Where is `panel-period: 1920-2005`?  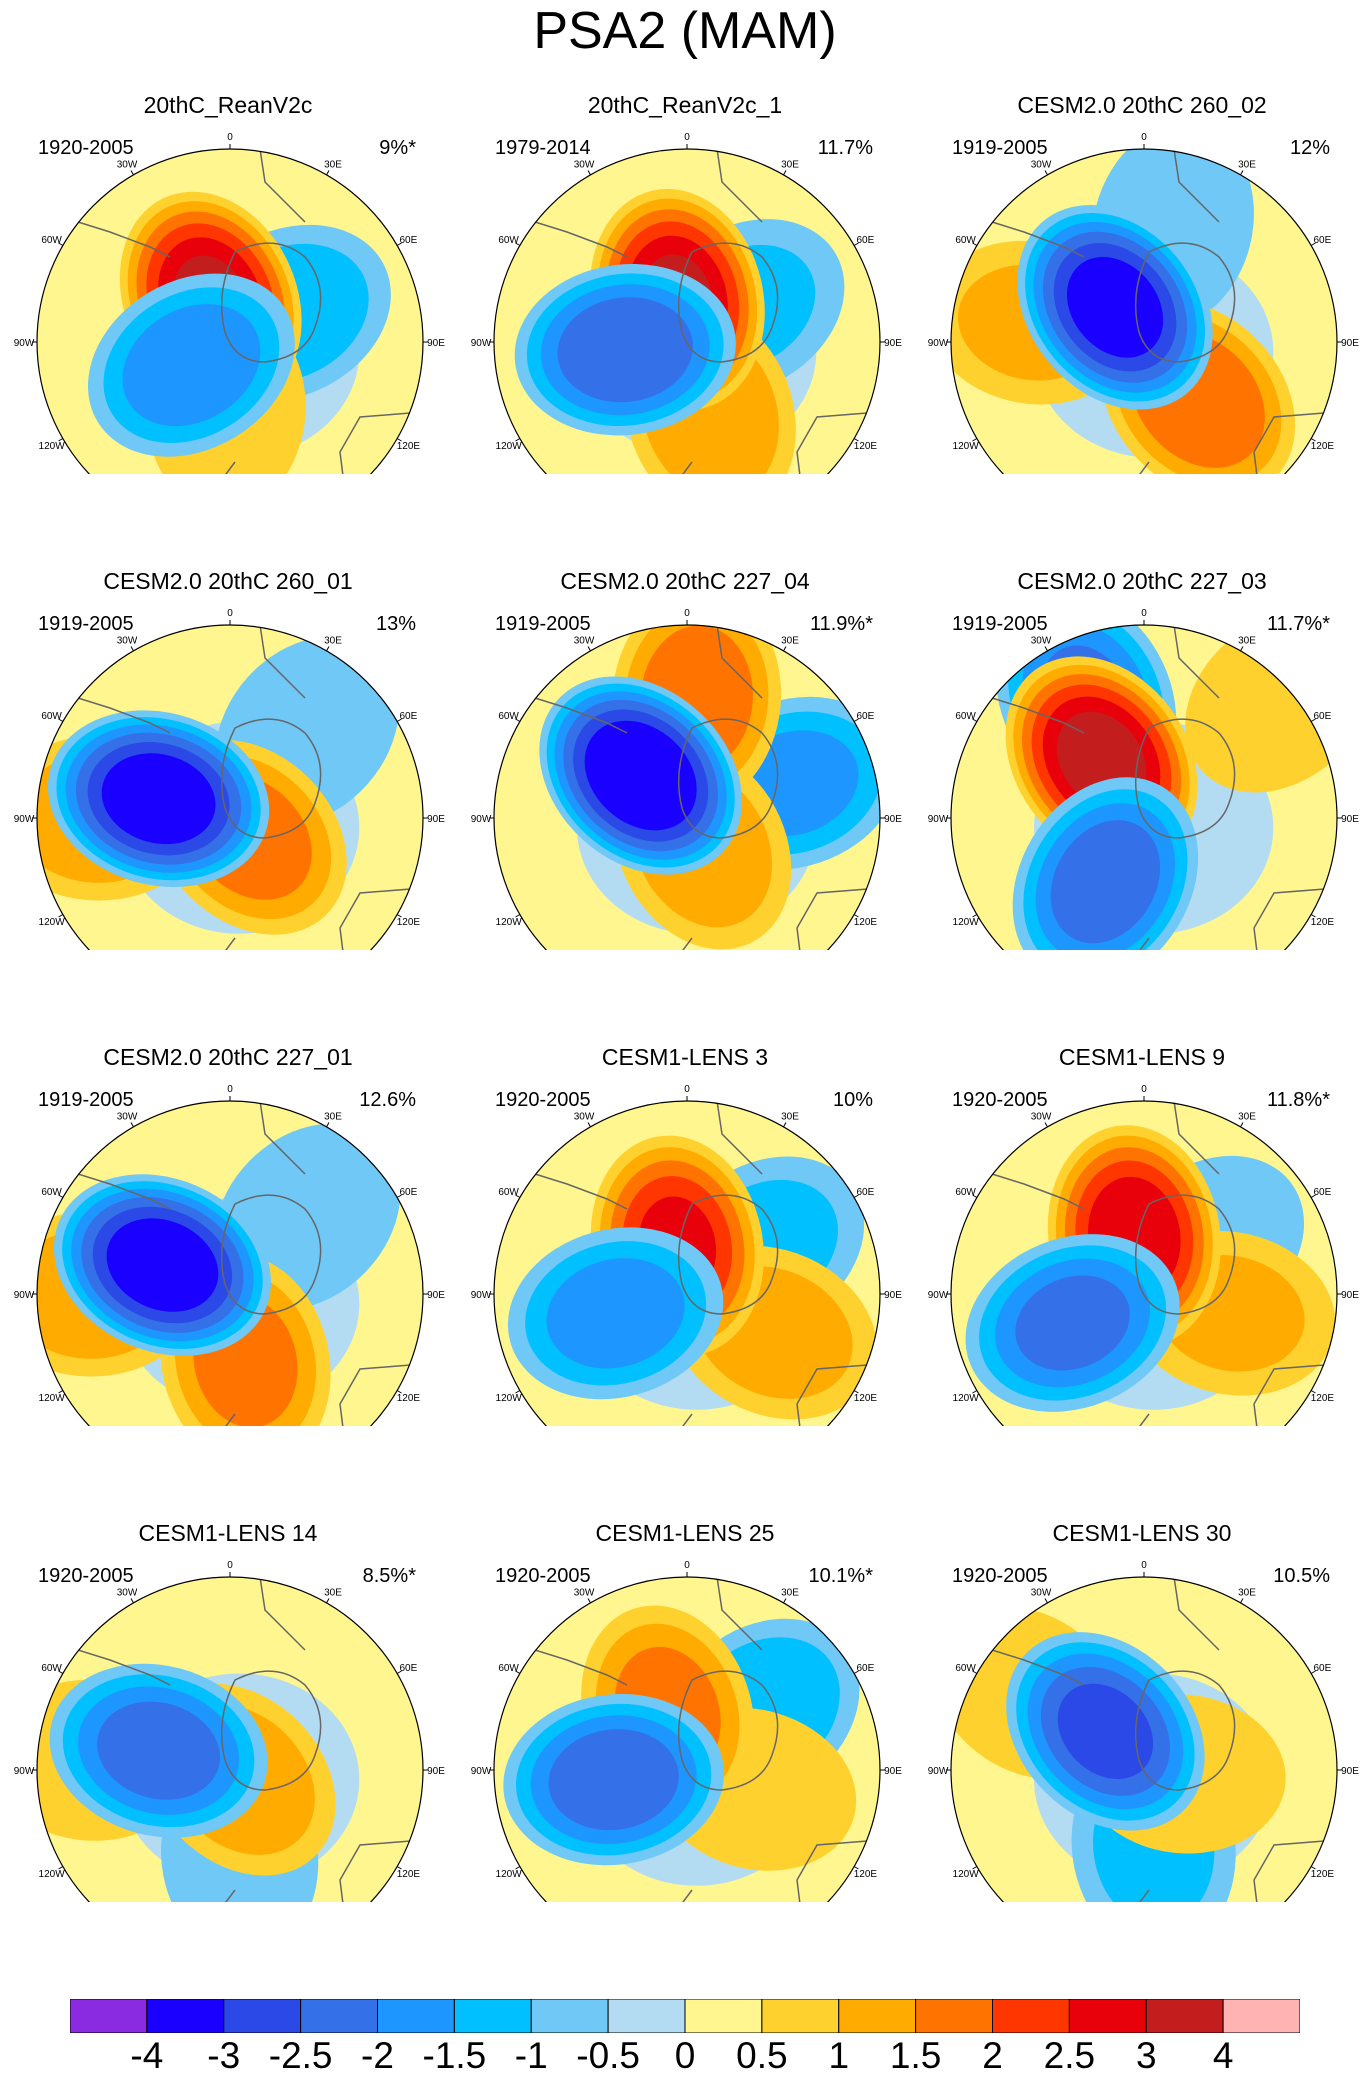
panel-period: 1920-2005 is located at coordinates (543, 1100).